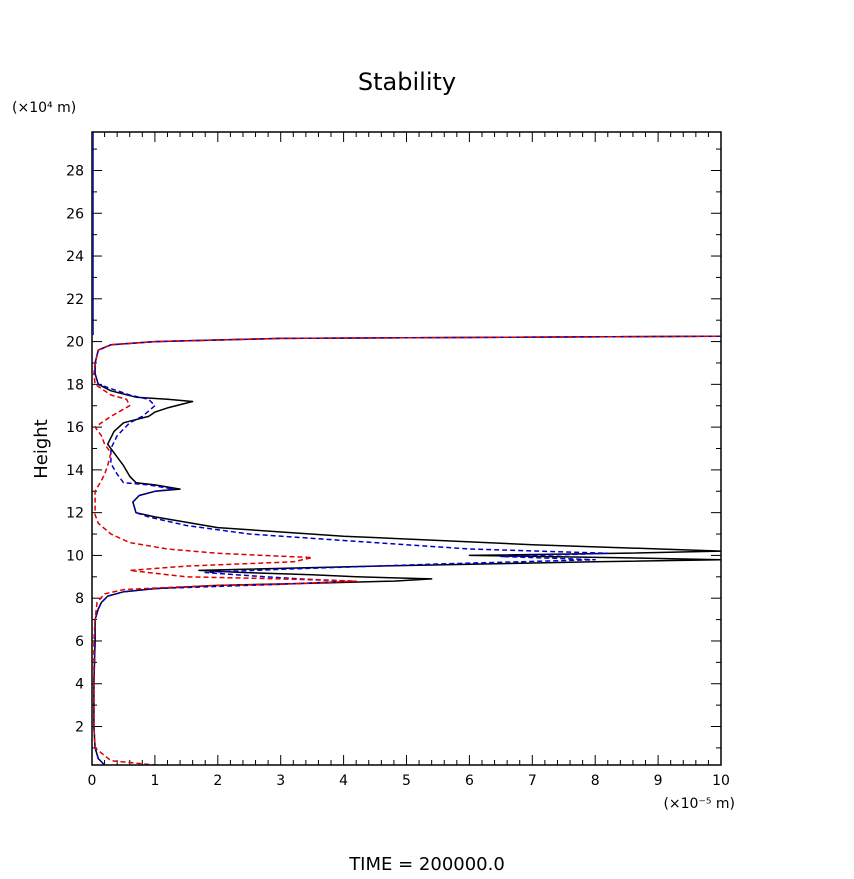 The width and height of the screenshot is (854, 879). I want to click on y-tick-label: 16, so click(75, 428).